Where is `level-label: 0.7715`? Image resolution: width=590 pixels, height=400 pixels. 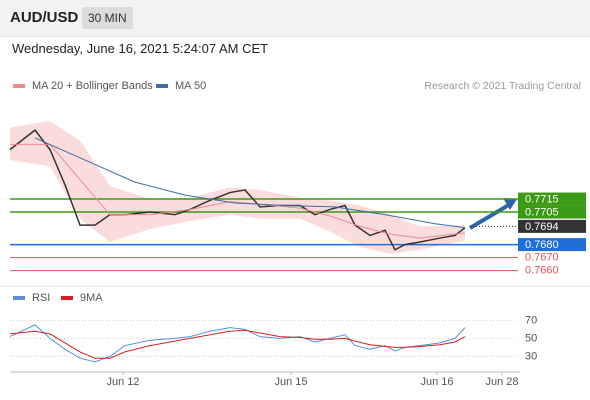 level-label: 0.7715 is located at coordinates (542, 199).